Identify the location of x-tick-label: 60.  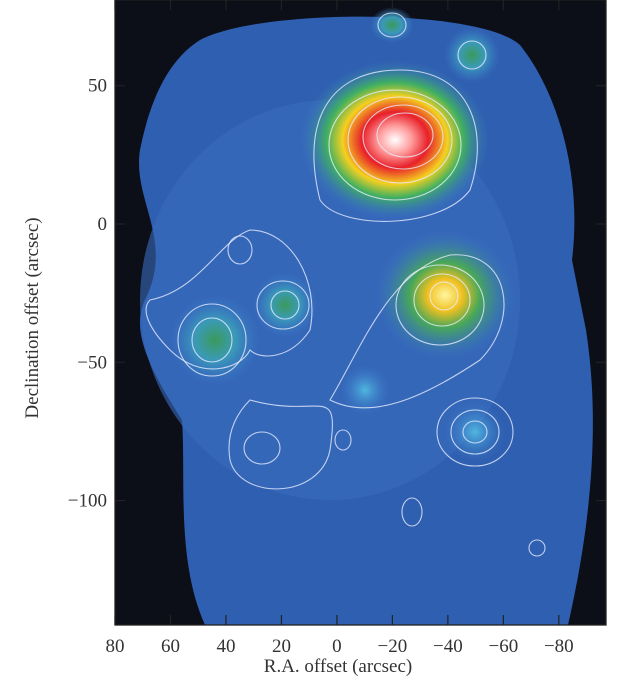
(170, 646).